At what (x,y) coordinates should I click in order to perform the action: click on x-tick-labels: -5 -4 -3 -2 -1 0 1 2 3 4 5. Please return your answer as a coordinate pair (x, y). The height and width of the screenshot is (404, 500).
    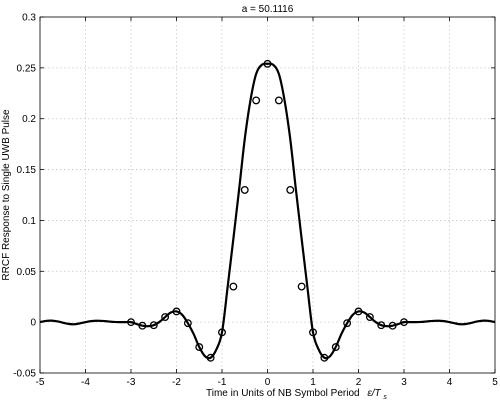
    Looking at the image, I should click on (267, 382).